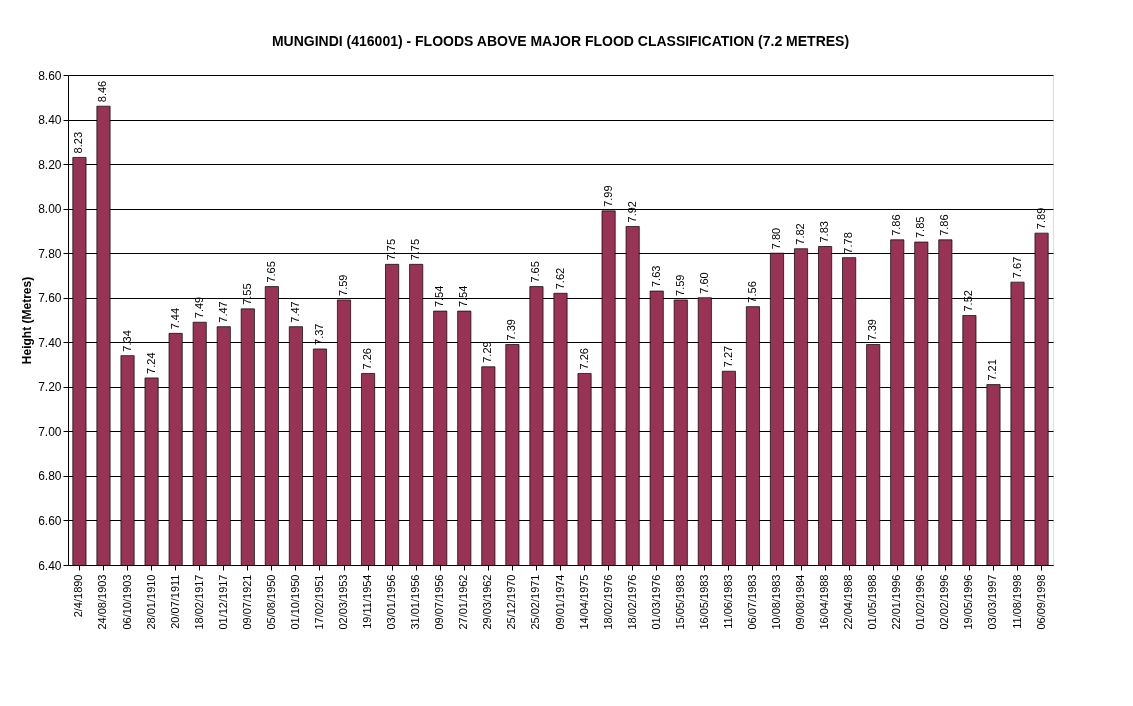  What do you see at coordinates (727, 356) in the screenshot?
I see `data-label: 7.27` at bounding box center [727, 356].